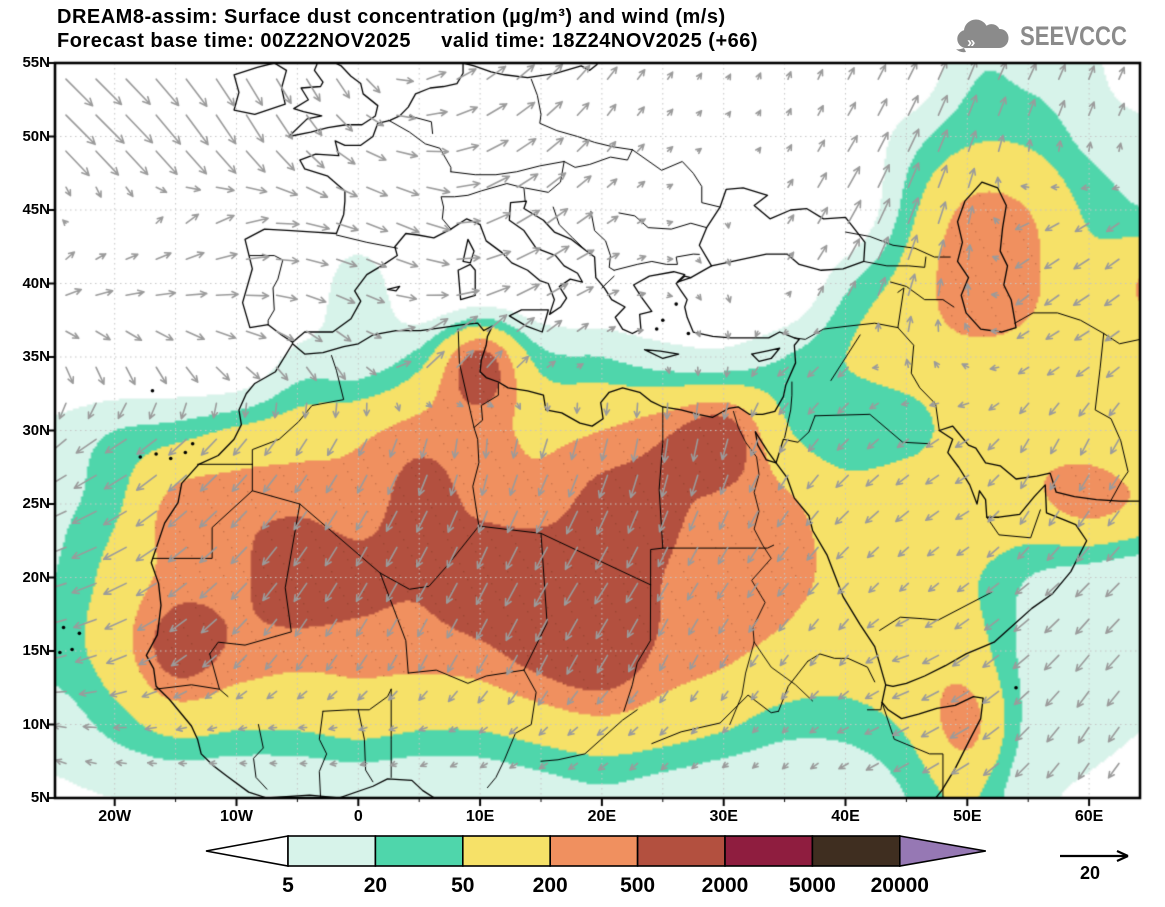 The height and width of the screenshot is (907, 1165). What do you see at coordinates (900, 885) in the screenshot?
I see `legend-threshold-label: 20000` at bounding box center [900, 885].